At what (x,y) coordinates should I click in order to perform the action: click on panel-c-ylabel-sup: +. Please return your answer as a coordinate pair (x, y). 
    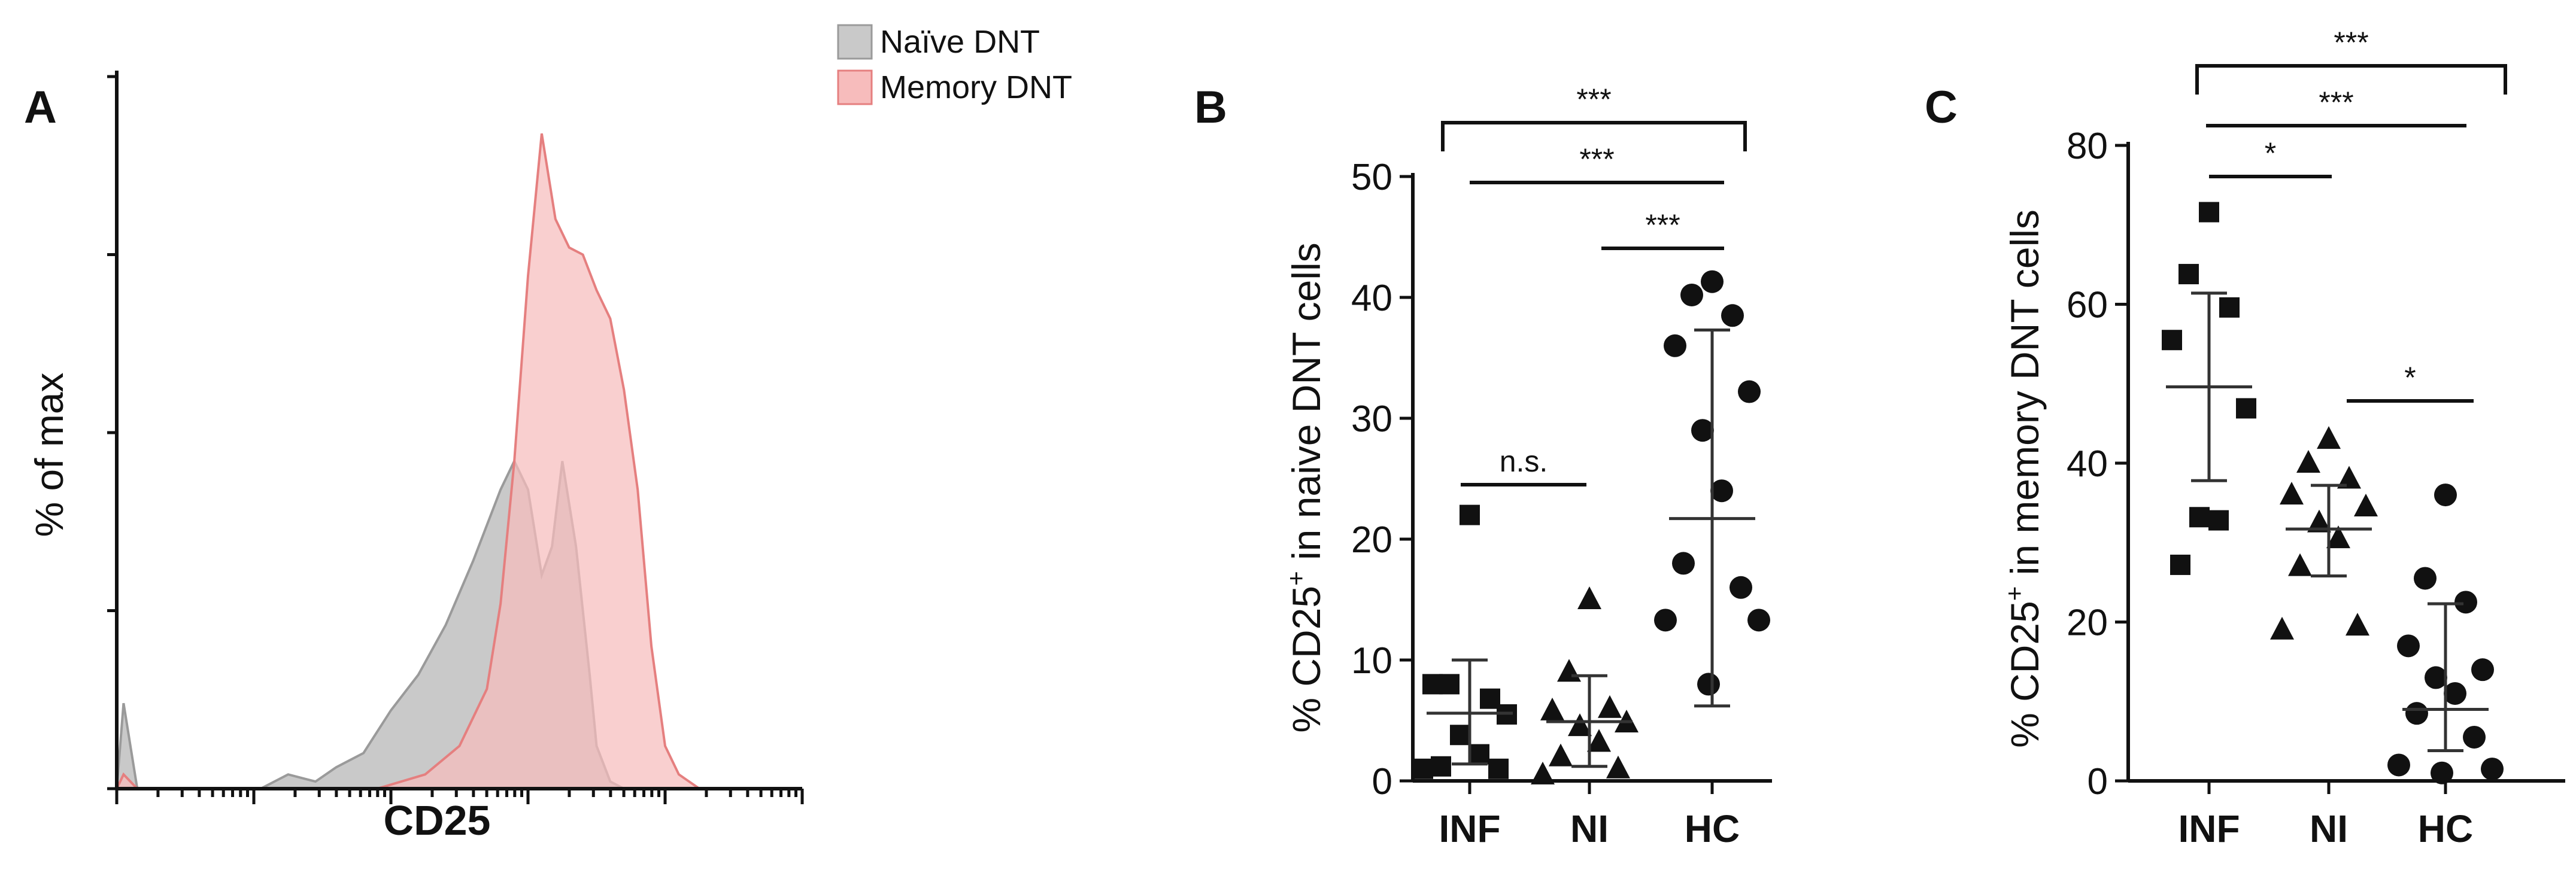
    Looking at the image, I should click on (2014, 593).